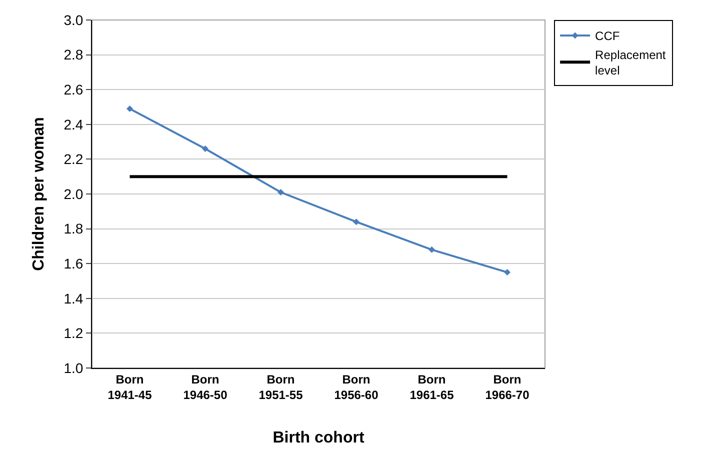  What do you see at coordinates (74, 20) in the screenshot?
I see `y-tick-label: 3.0` at bounding box center [74, 20].